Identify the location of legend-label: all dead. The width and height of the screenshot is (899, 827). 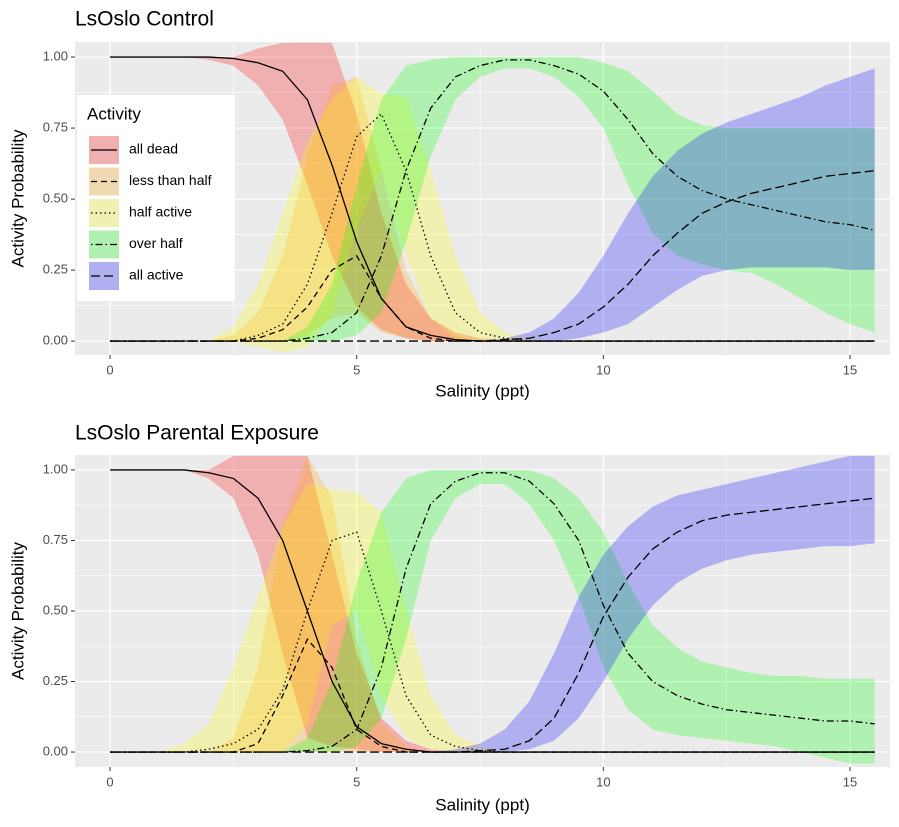
(153, 149).